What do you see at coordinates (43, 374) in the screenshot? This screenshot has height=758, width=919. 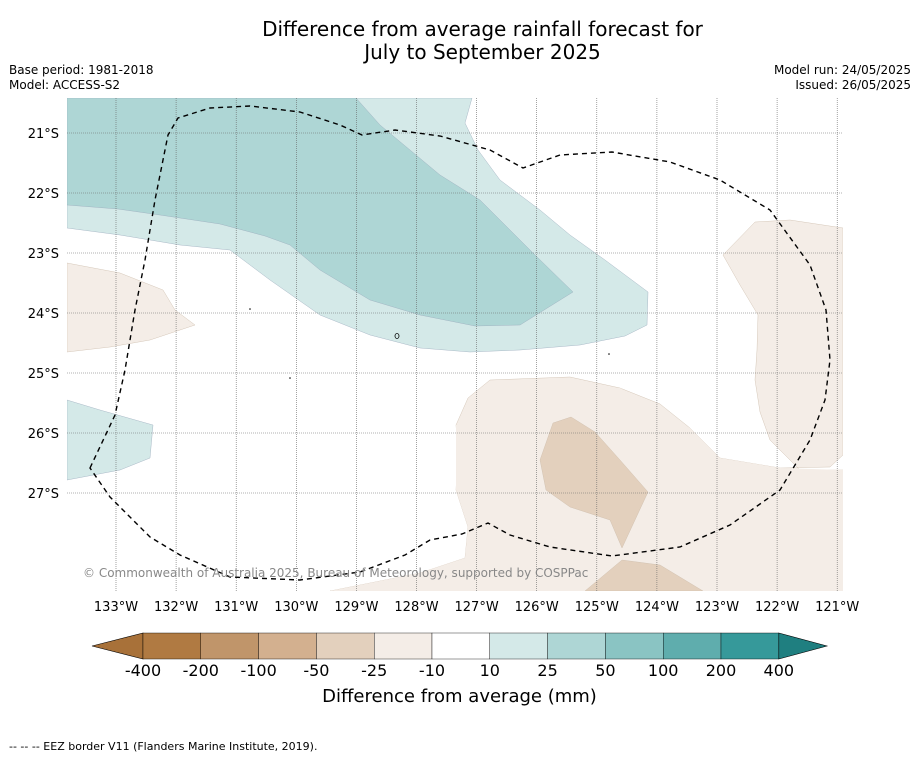 I see `latitude-label: 25°S` at bounding box center [43, 374].